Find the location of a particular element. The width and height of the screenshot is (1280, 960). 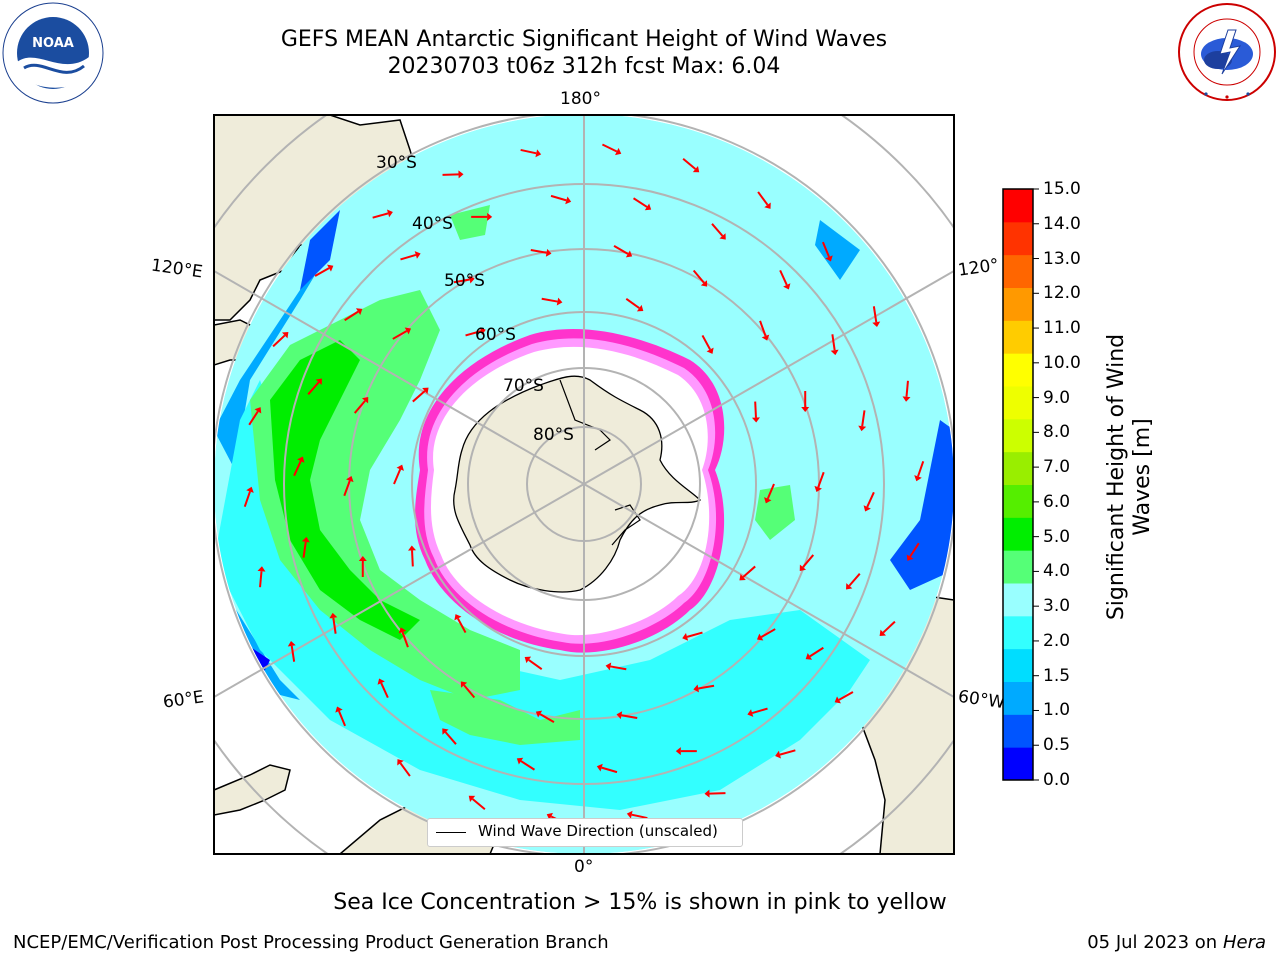

nws-logo is located at coordinates (1227, 52).